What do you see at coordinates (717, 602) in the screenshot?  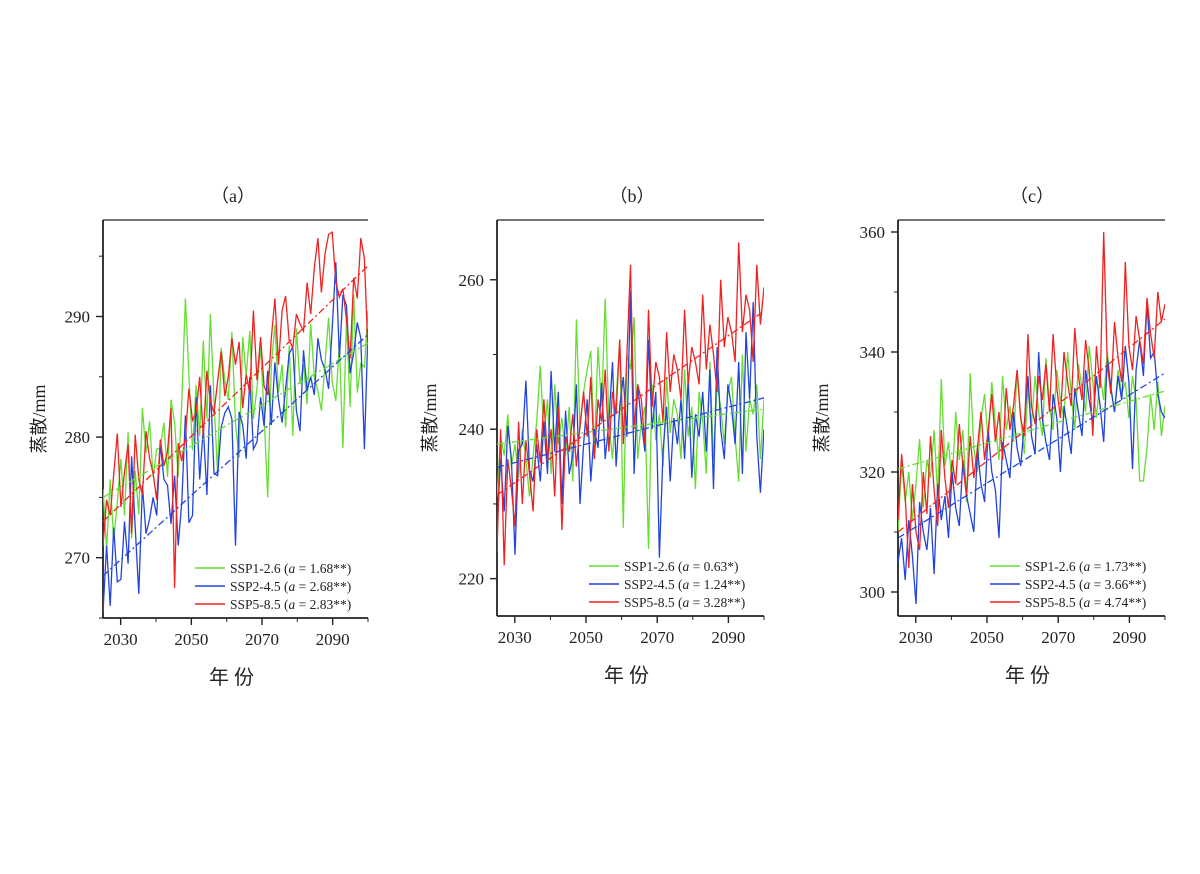 I see `legend-coef-value: = 3.28**)` at bounding box center [717, 602].